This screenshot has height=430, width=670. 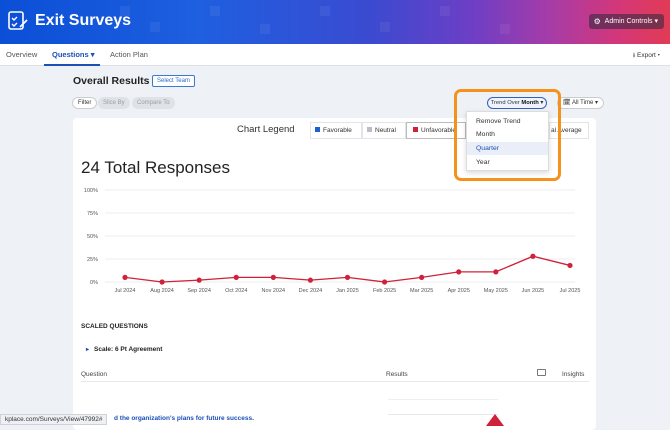 I want to click on app-header: Exit Surveys ⚙ Admin Controls ▾, so click(x=335, y=22).